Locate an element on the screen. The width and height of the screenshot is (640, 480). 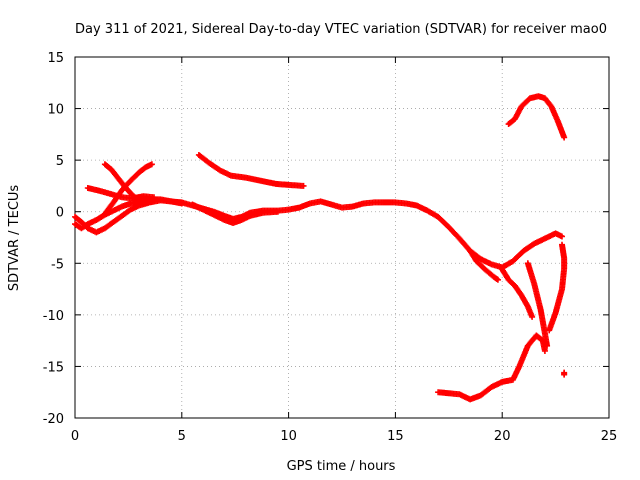
series-mid-upper-arc is located at coordinates (251, 170).